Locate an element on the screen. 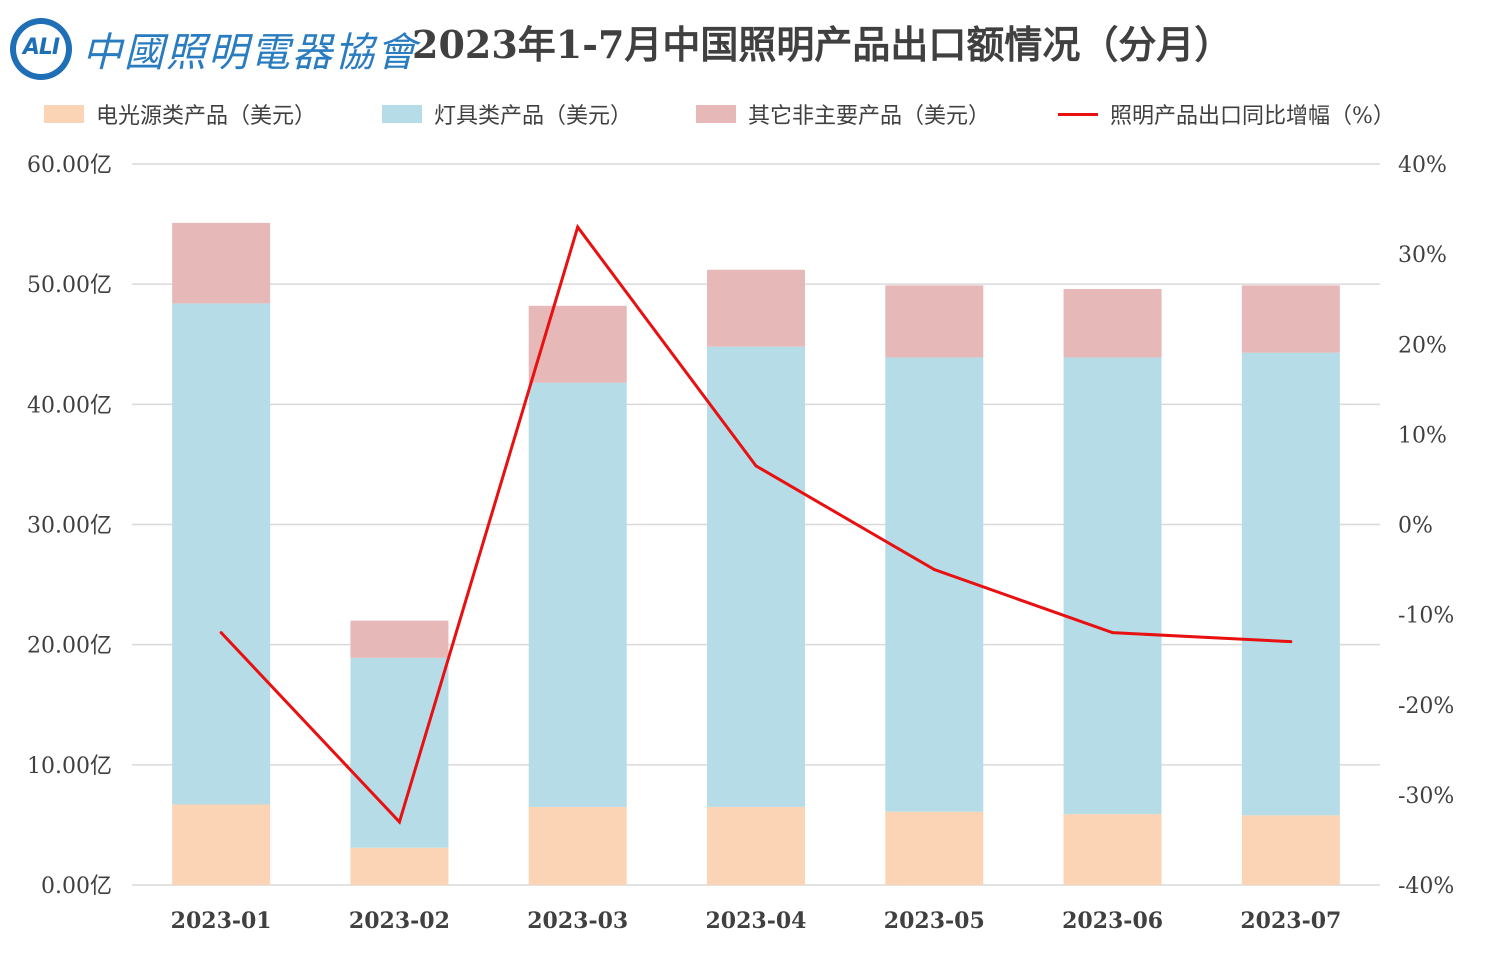  legend-item-other: 其它非主要产品（美元） is located at coordinates (843, 114).